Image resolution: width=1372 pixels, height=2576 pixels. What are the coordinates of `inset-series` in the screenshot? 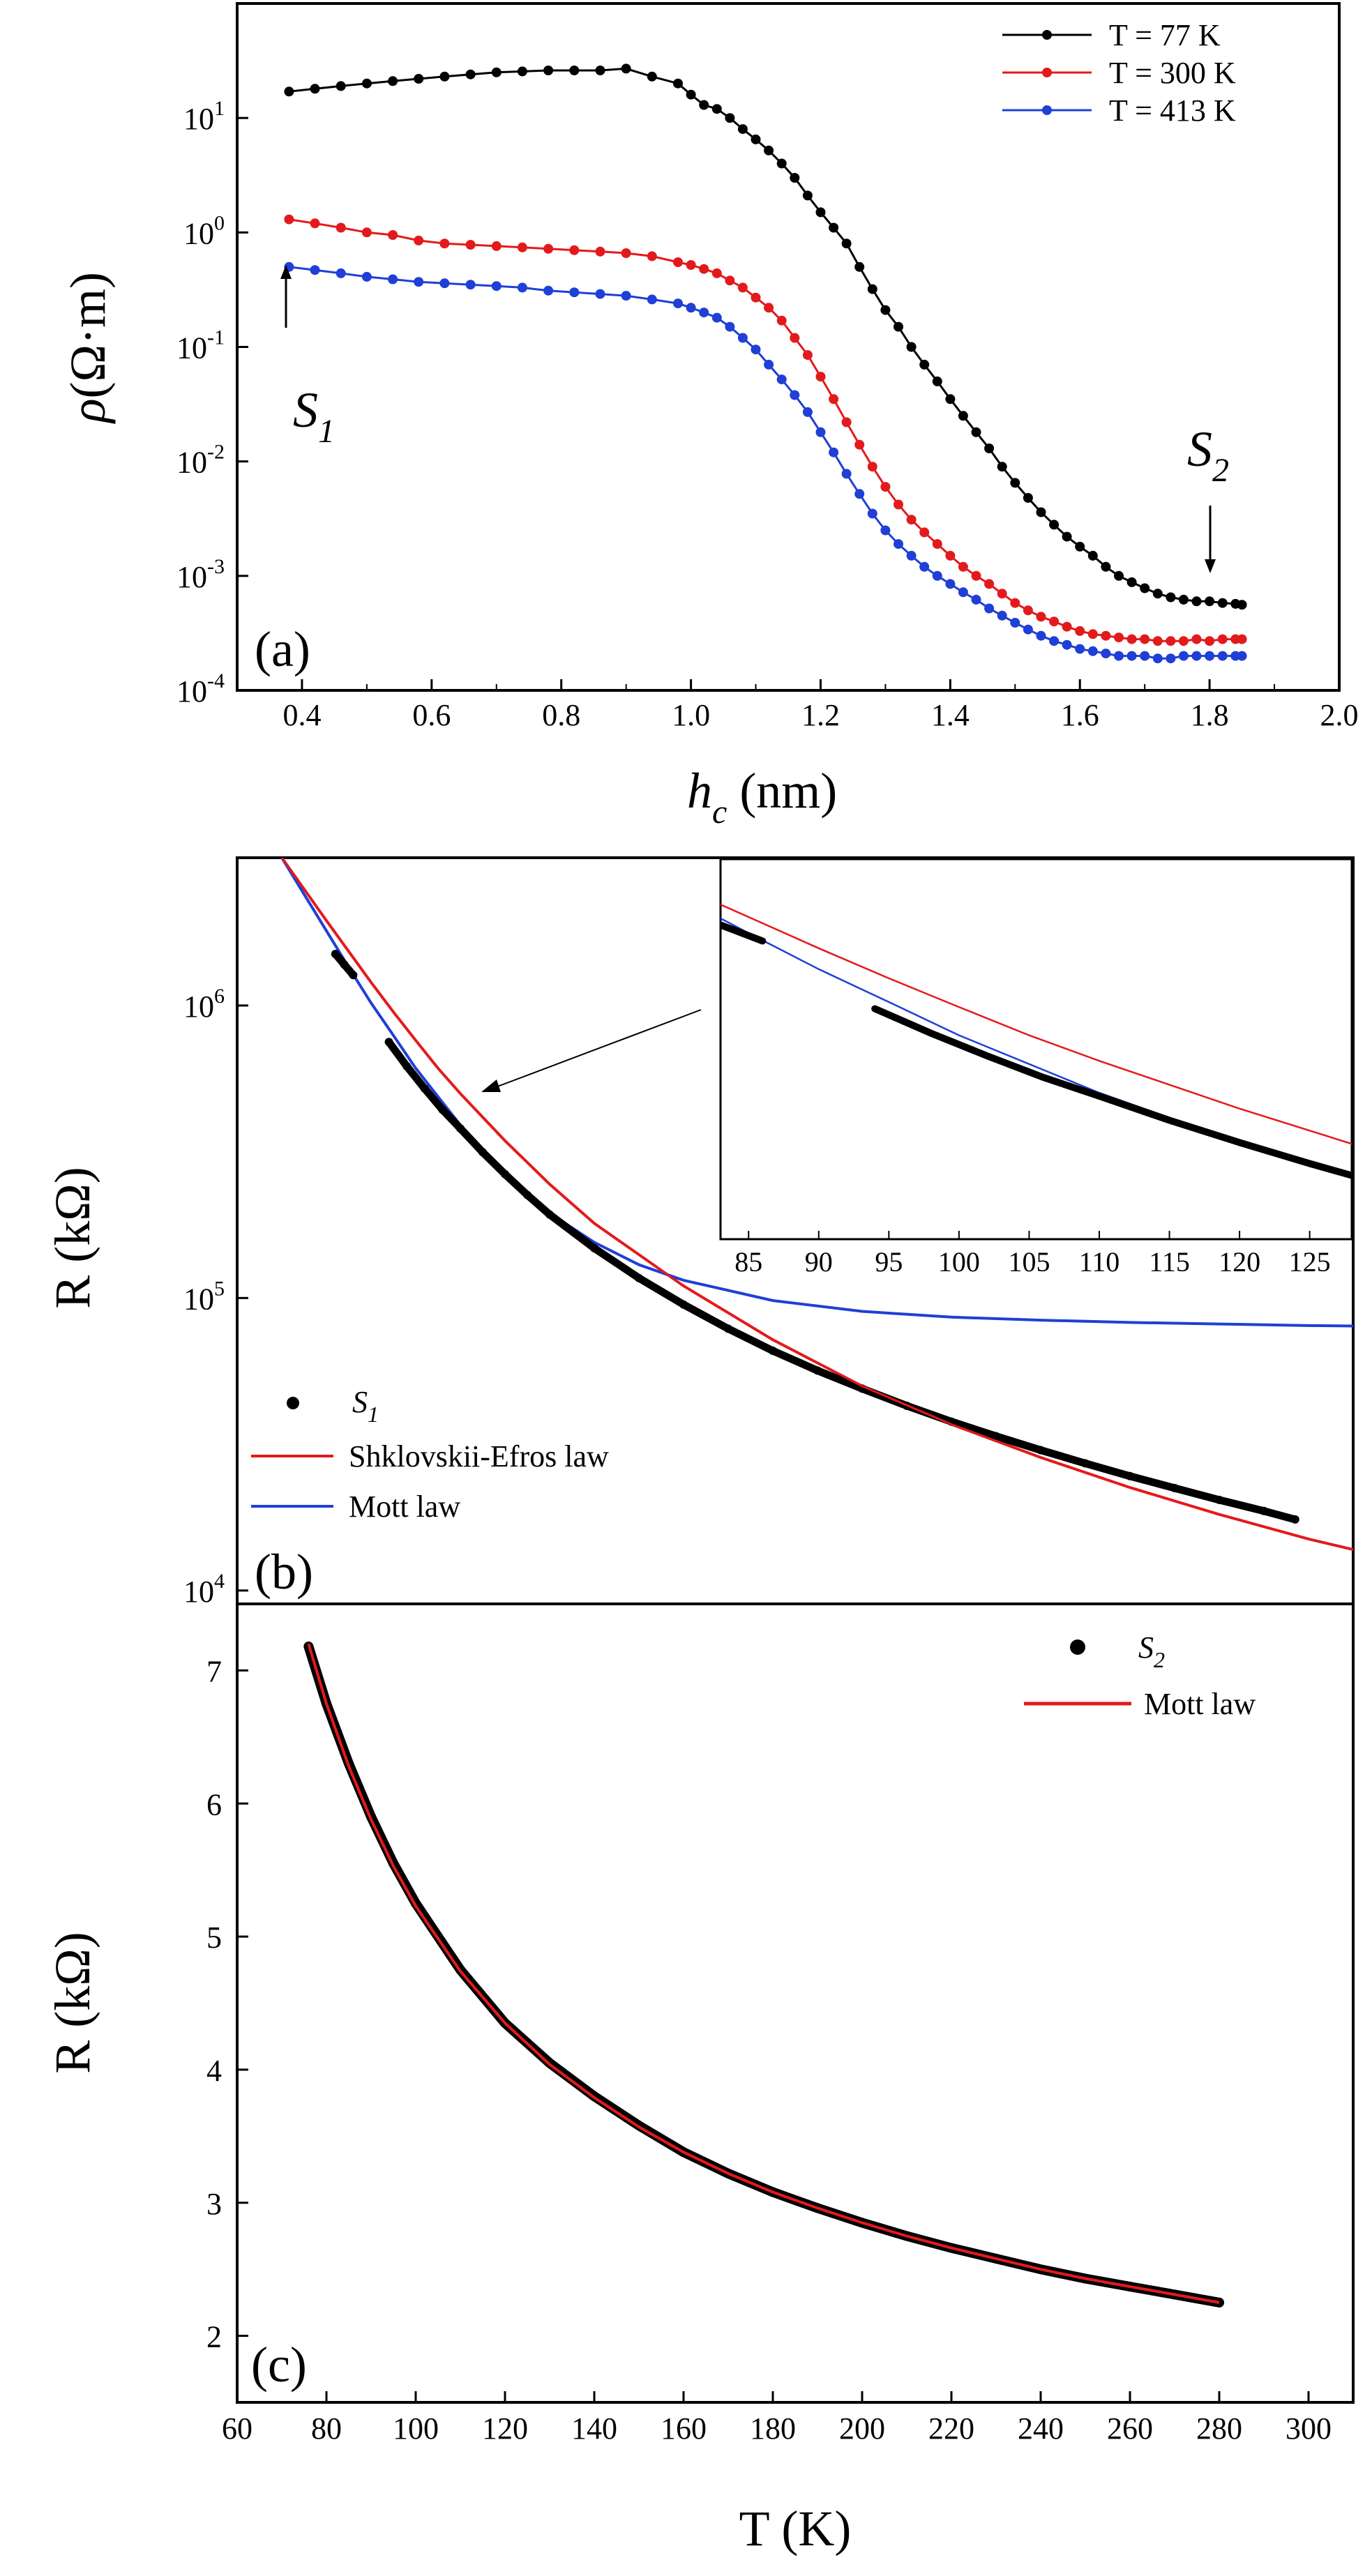 It's located at (1036, 1041).